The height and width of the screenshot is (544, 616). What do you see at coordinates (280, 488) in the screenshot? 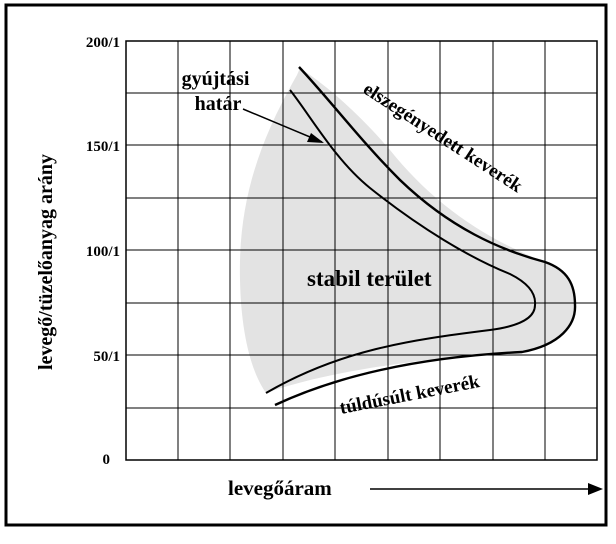
I see `x-axis-label: levegőáram` at bounding box center [280, 488].